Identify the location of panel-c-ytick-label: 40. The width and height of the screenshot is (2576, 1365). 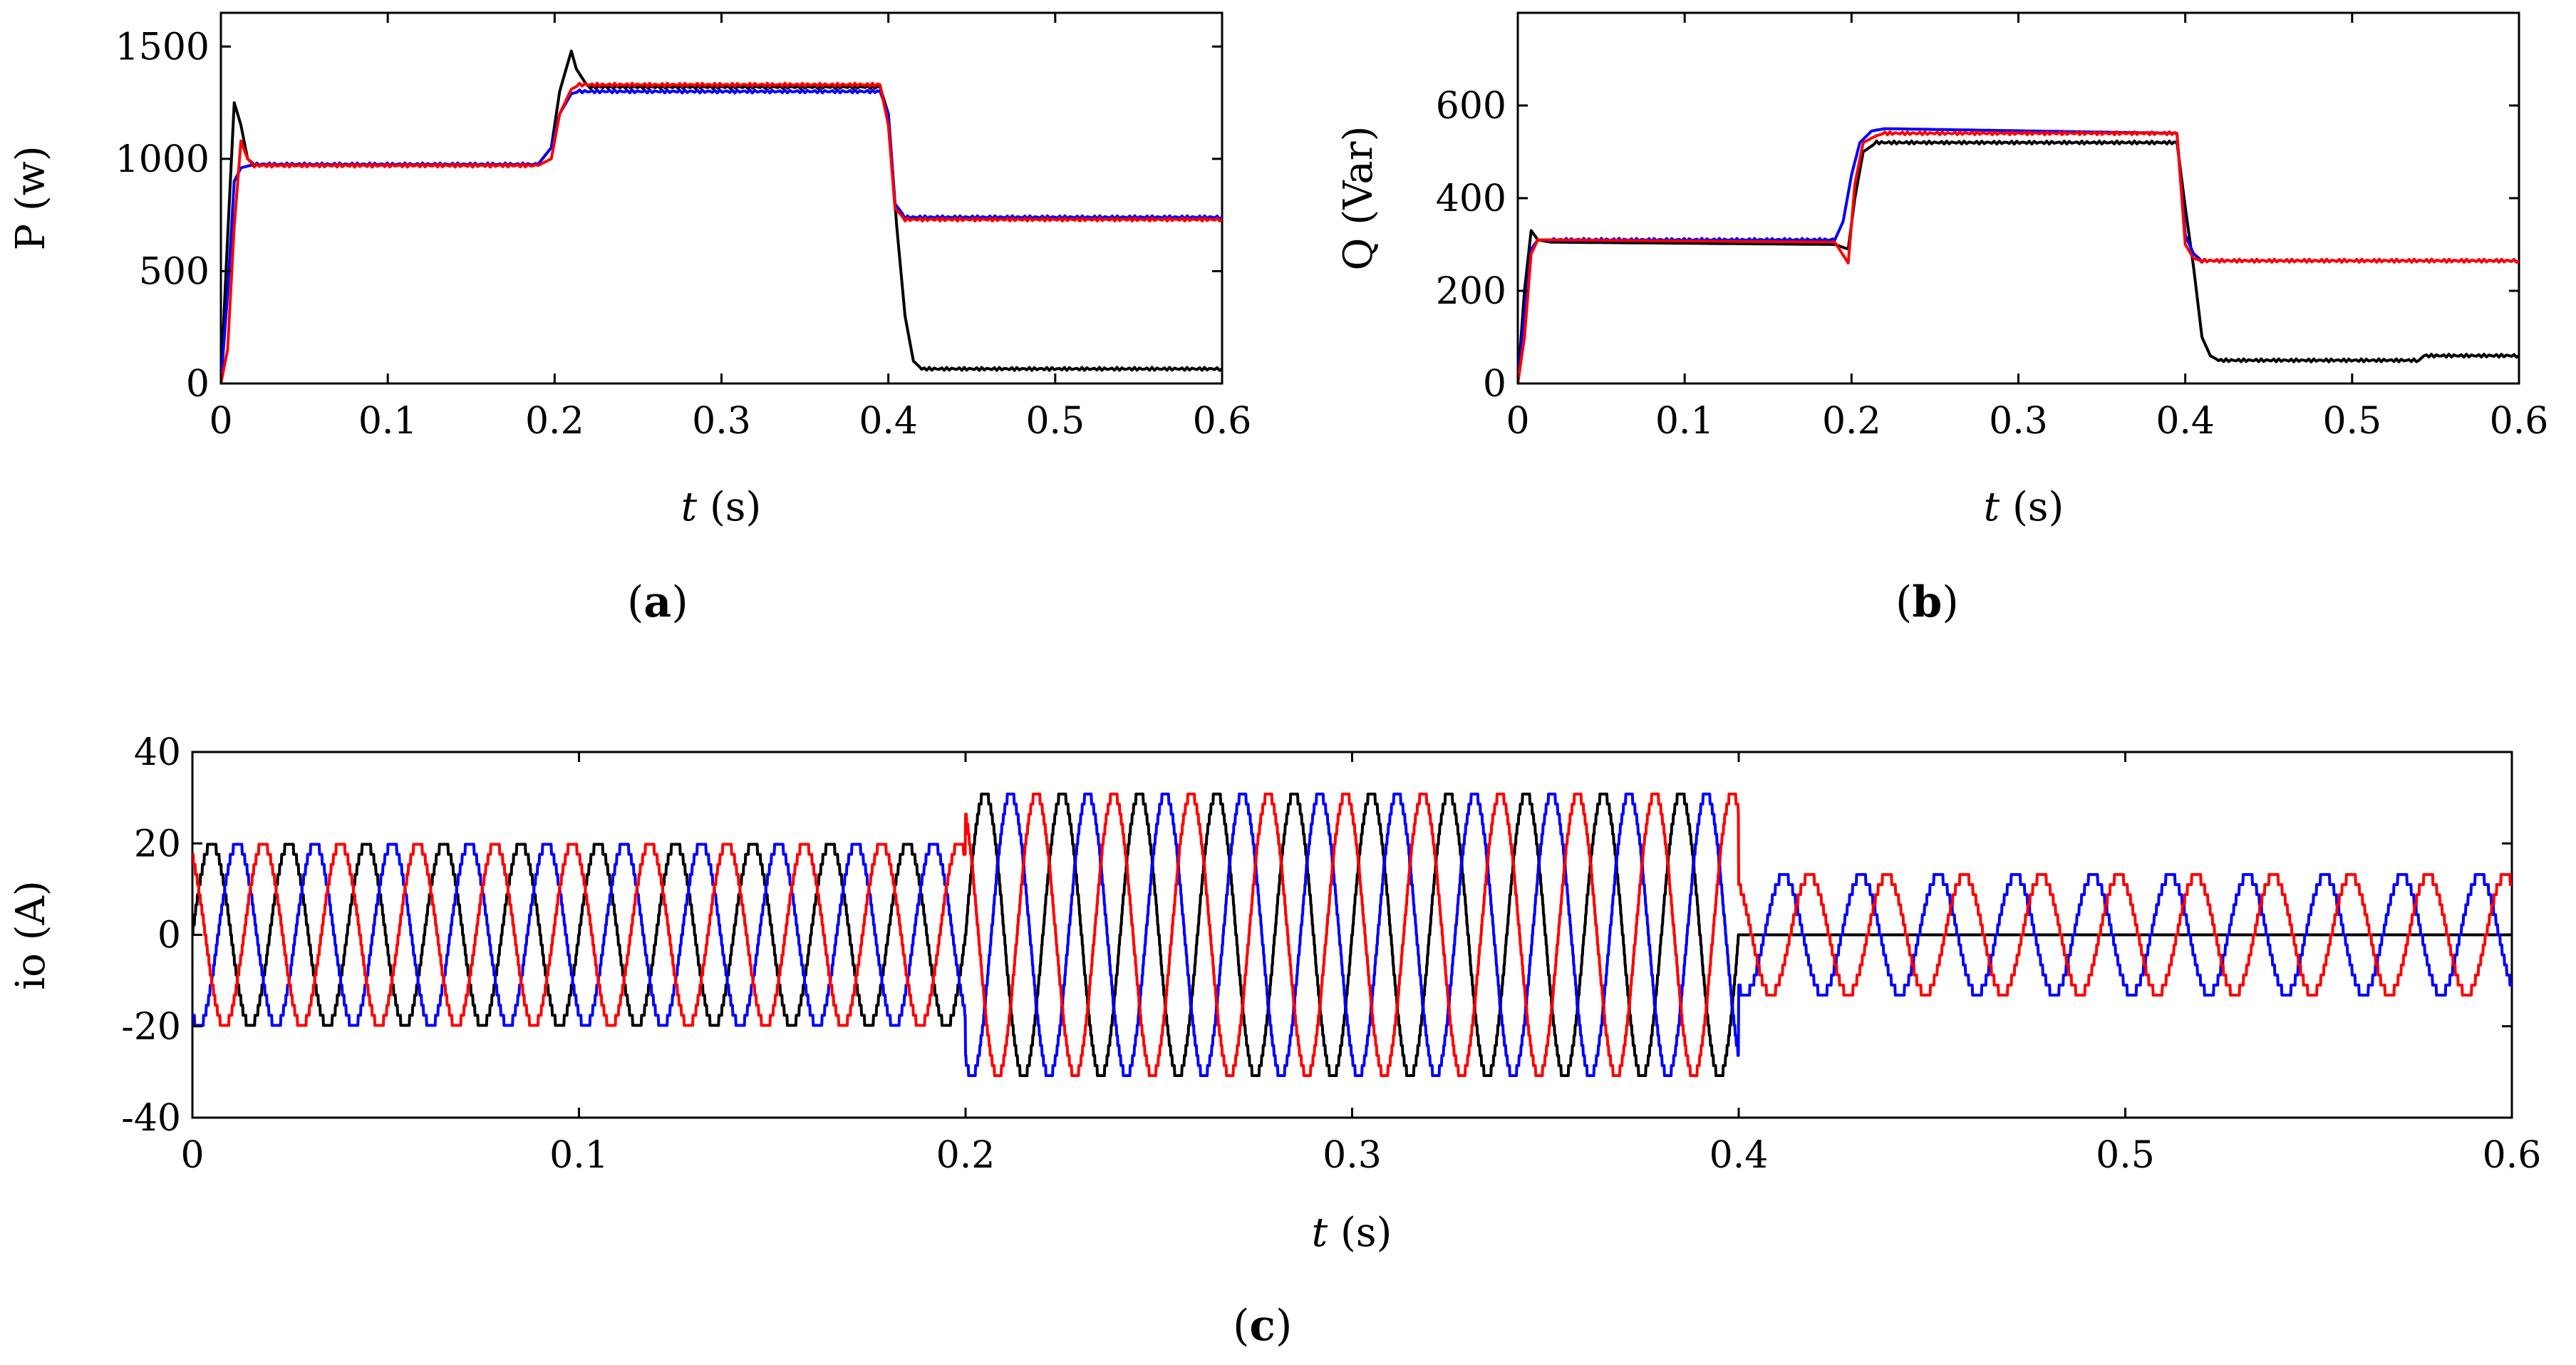
(157, 752).